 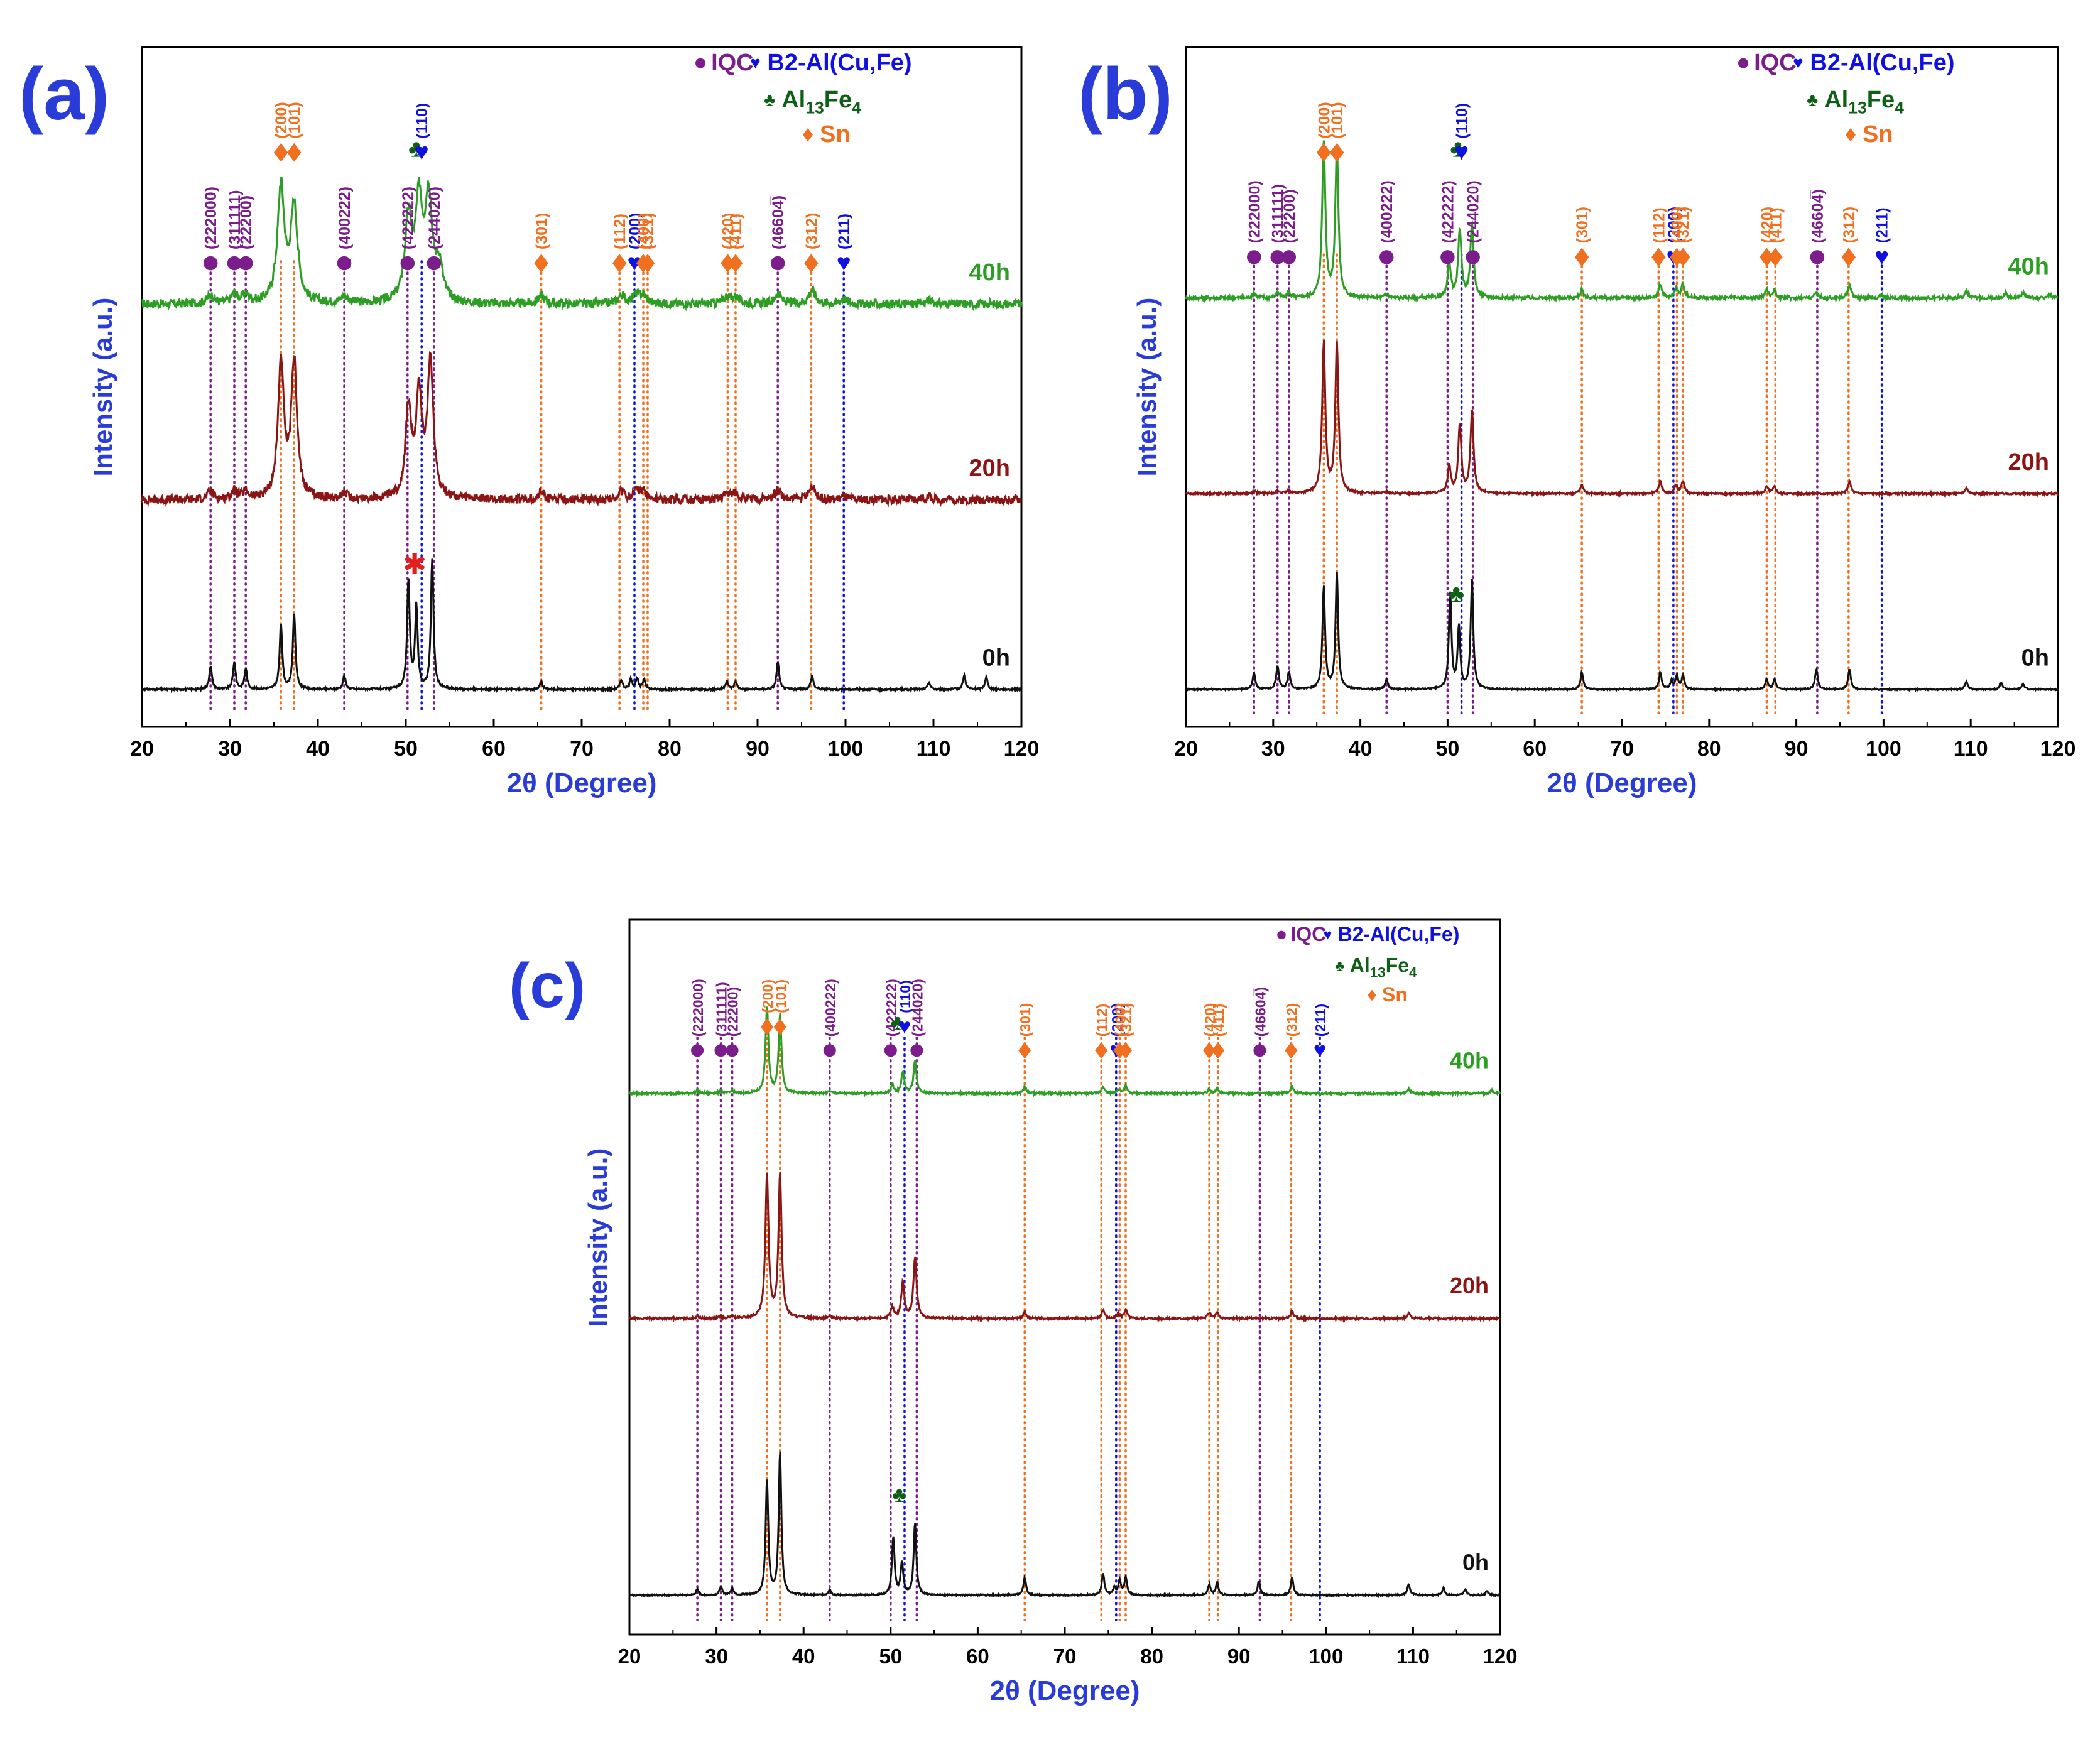 What do you see at coordinates (1677, 225) in the screenshot?
I see `hkl-label: (400)` at bounding box center [1677, 225].